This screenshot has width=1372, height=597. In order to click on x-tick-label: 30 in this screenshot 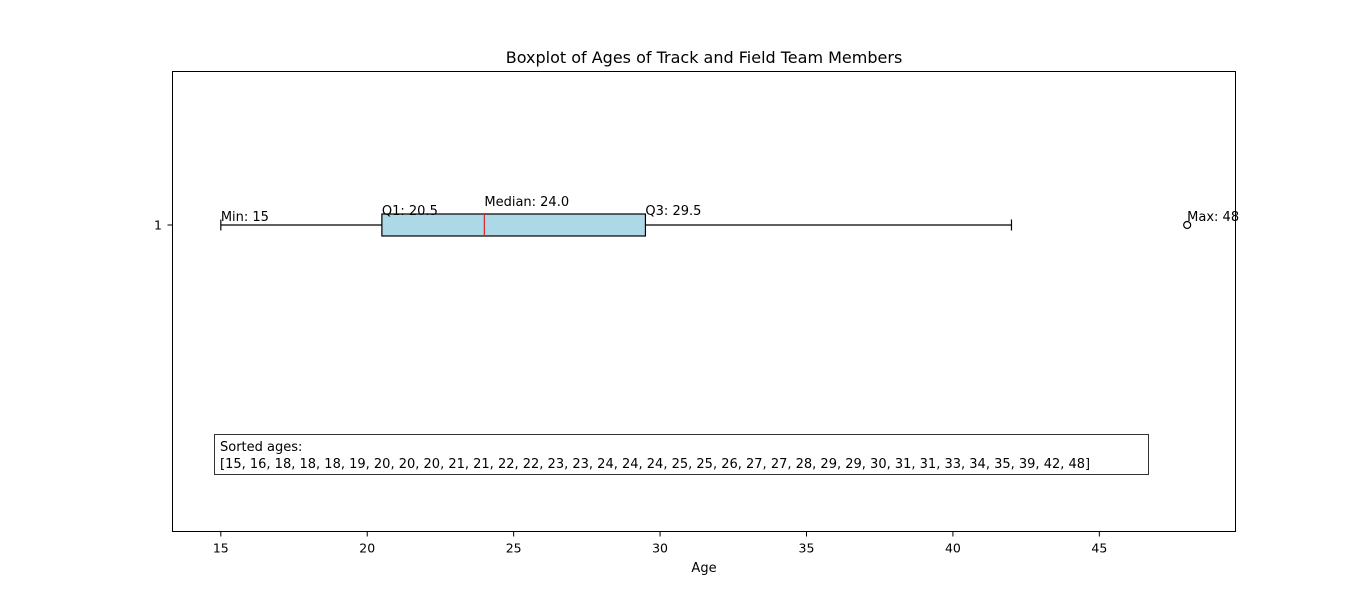, I will do `click(660, 548)`.